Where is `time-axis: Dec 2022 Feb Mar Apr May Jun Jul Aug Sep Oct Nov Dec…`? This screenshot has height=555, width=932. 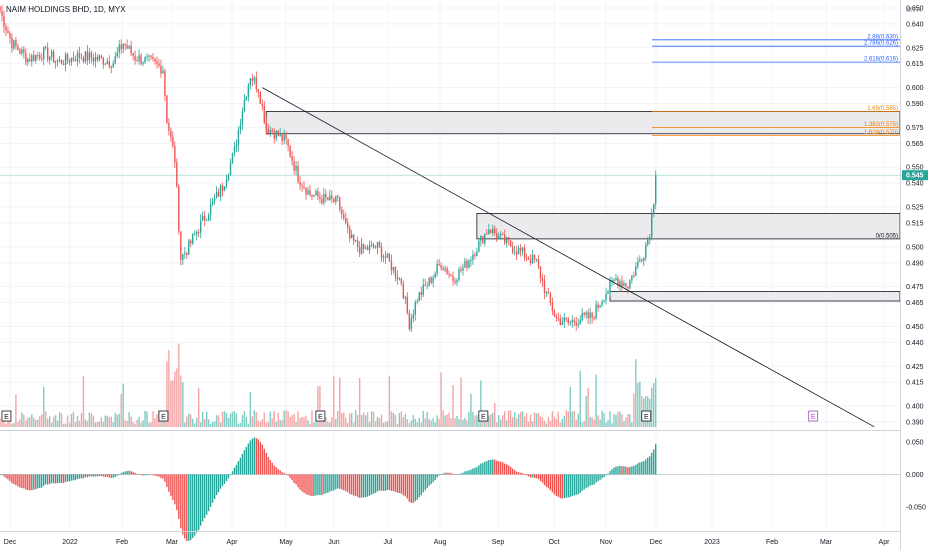 time-axis: Dec 2022 Feb Mar Apr May Jun Jul Aug Sep Oct Nov Dec… is located at coordinates (450, 539).